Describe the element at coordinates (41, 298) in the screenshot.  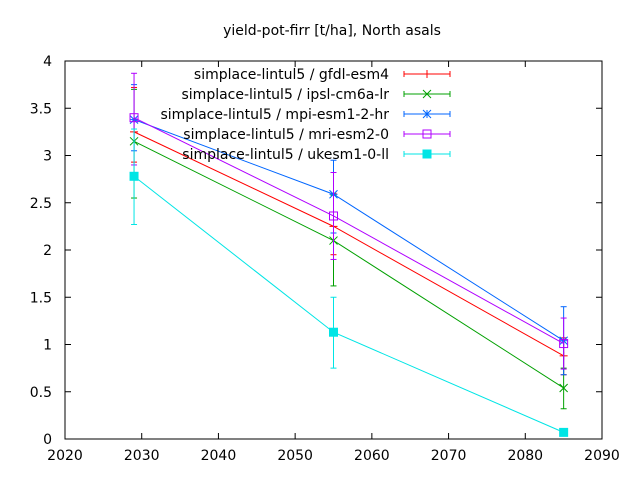
I see `y-tick-label: 1.5` at that location.